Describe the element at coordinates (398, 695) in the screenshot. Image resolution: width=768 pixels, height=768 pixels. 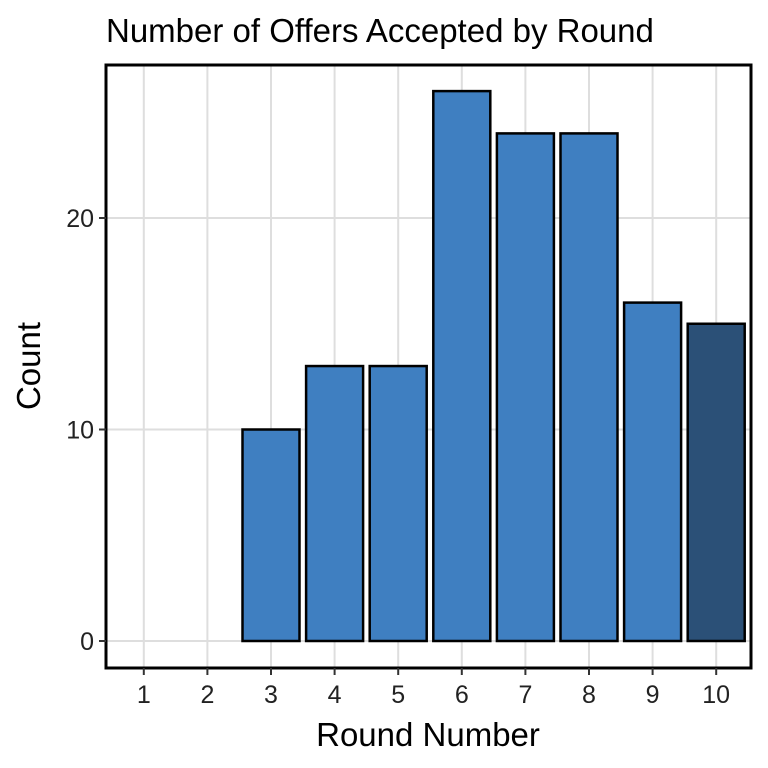
I see `x-tick-label: 5` at that location.